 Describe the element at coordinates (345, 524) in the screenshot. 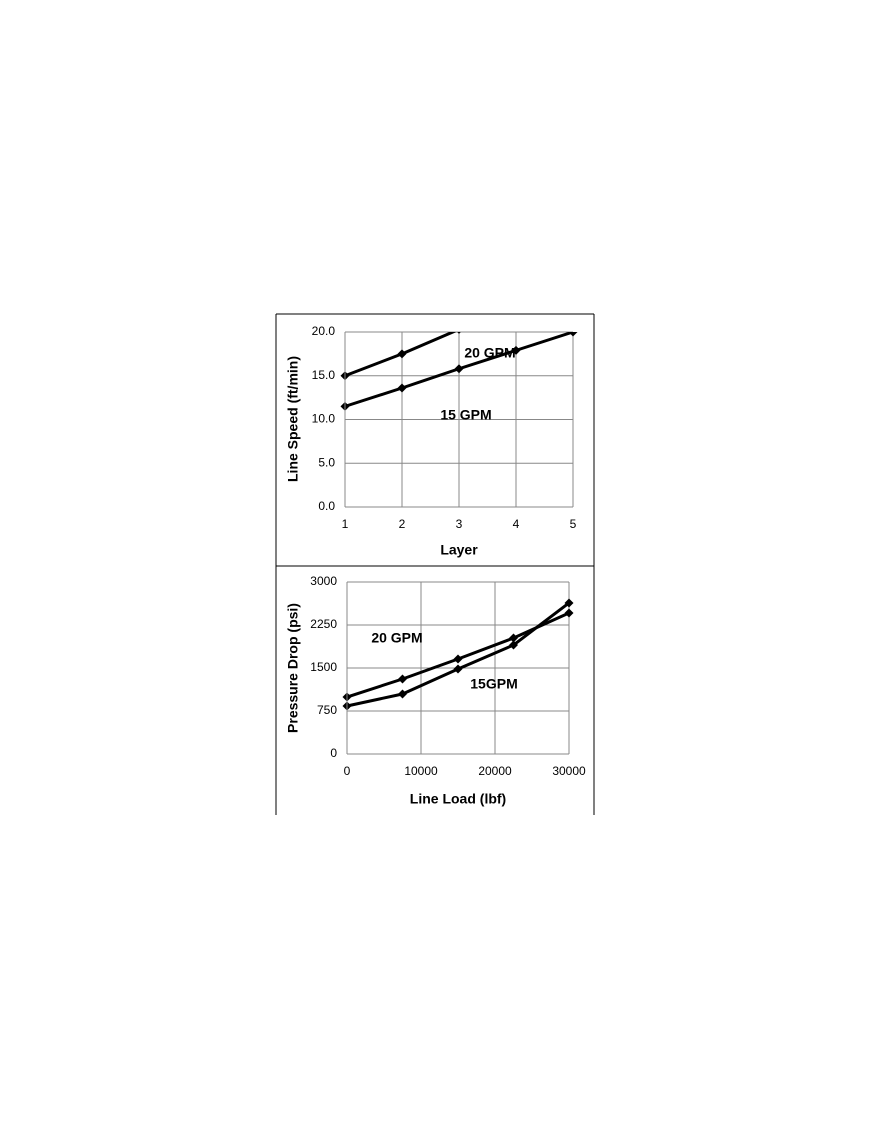

I see `x-tick-label: 1` at that location.